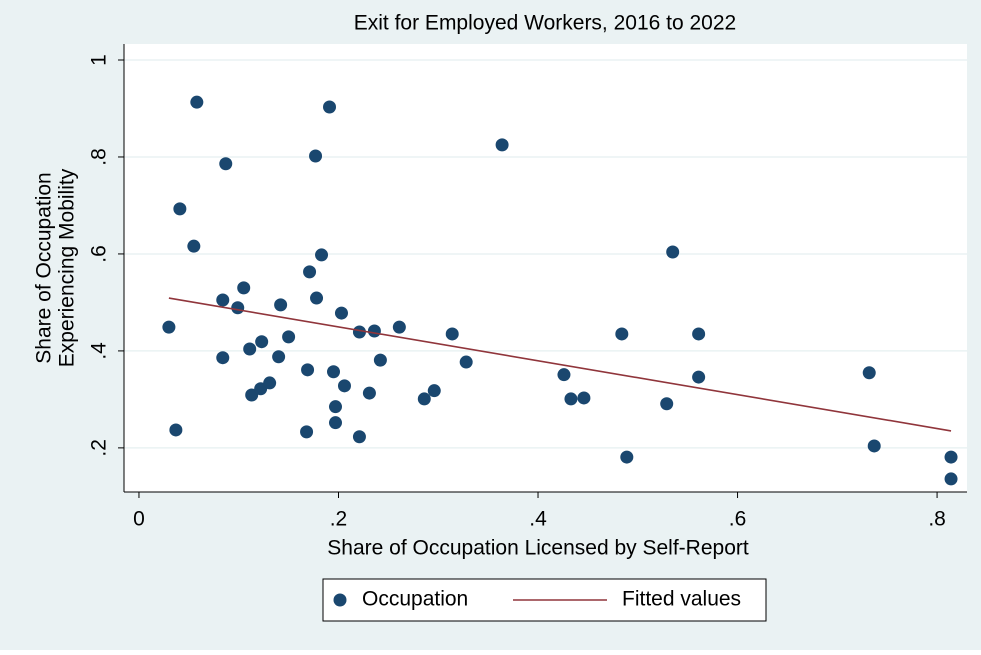 This screenshot has height=655, width=981. I want to click on x-tick-label: .8, so click(937, 519).